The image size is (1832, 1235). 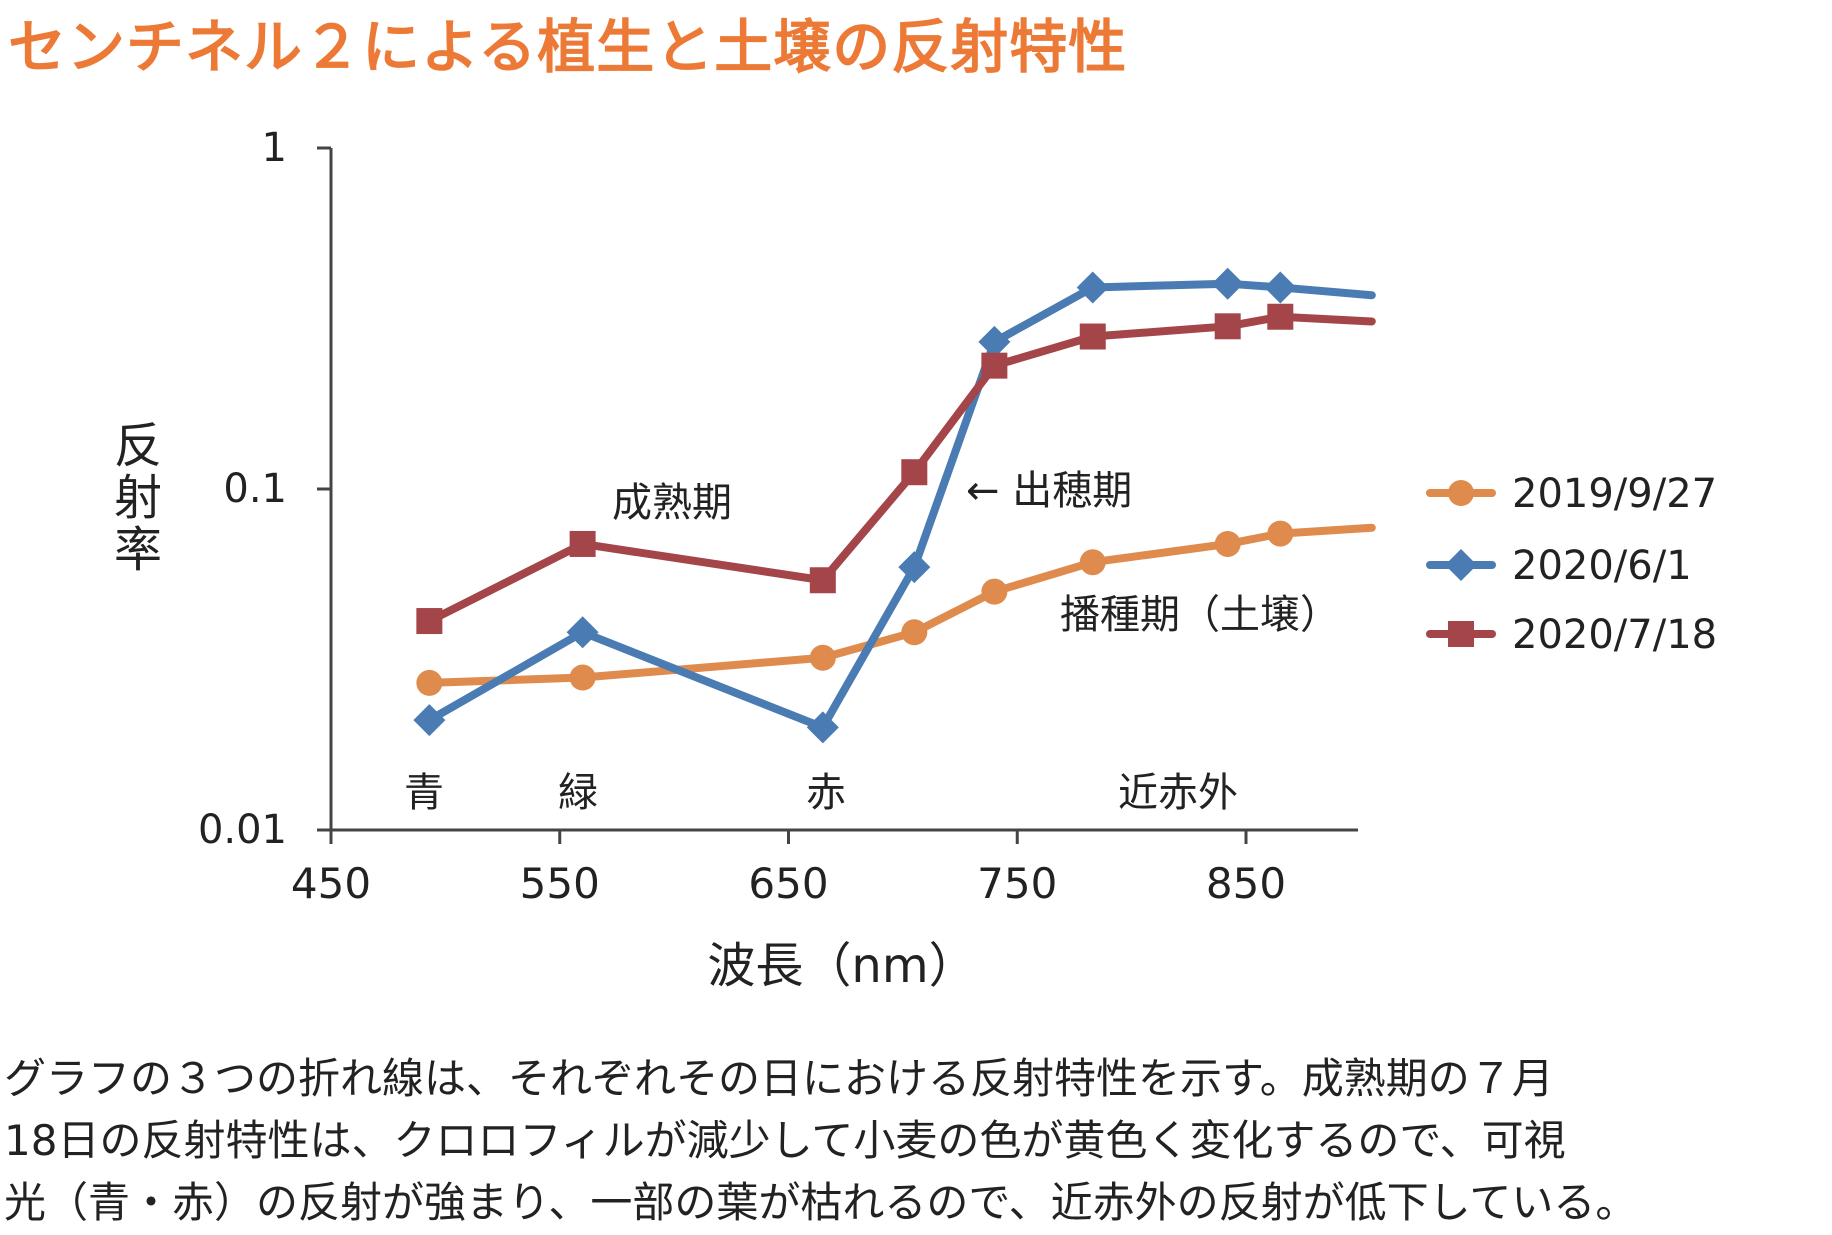 I want to click on caption-line-3: 光（青・赤）の反射が強まり、一部の葉が枯れるので、近赤外の反射が低下している。, so click(x=821, y=1202).